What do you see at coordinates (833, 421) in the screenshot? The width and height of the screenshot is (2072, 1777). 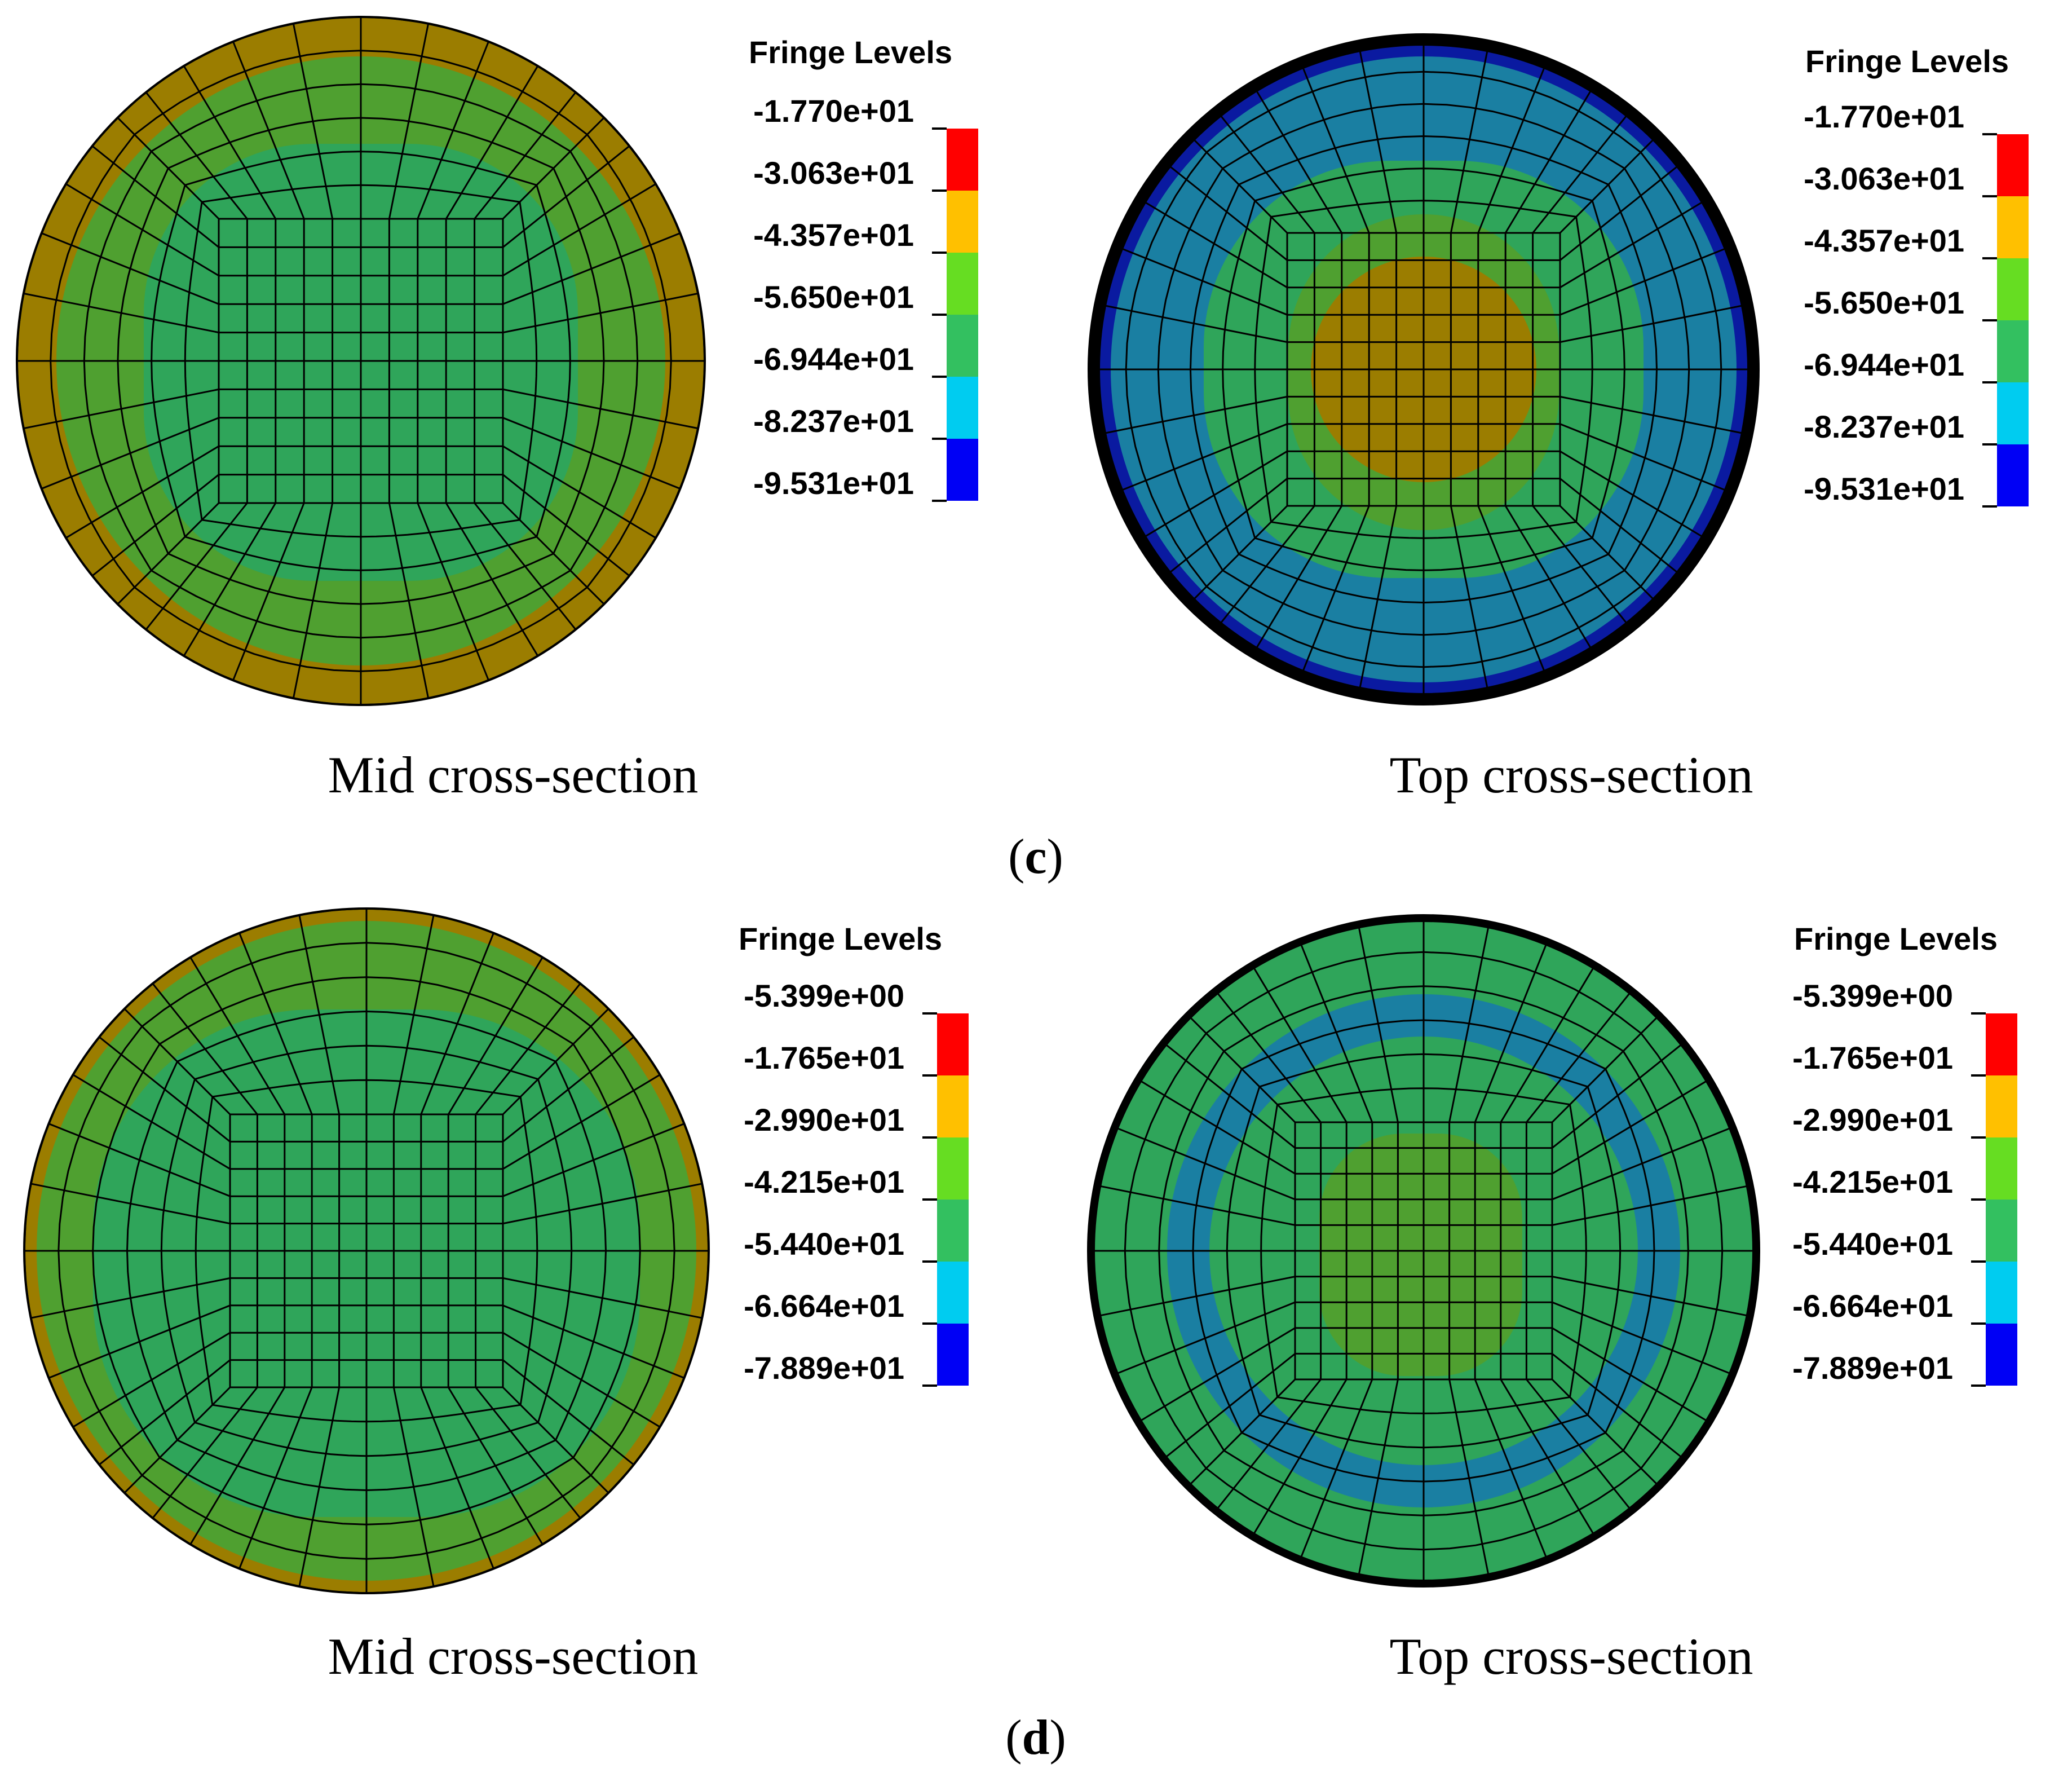 I see `legend-level-label: -8.237e+01` at bounding box center [833, 421].